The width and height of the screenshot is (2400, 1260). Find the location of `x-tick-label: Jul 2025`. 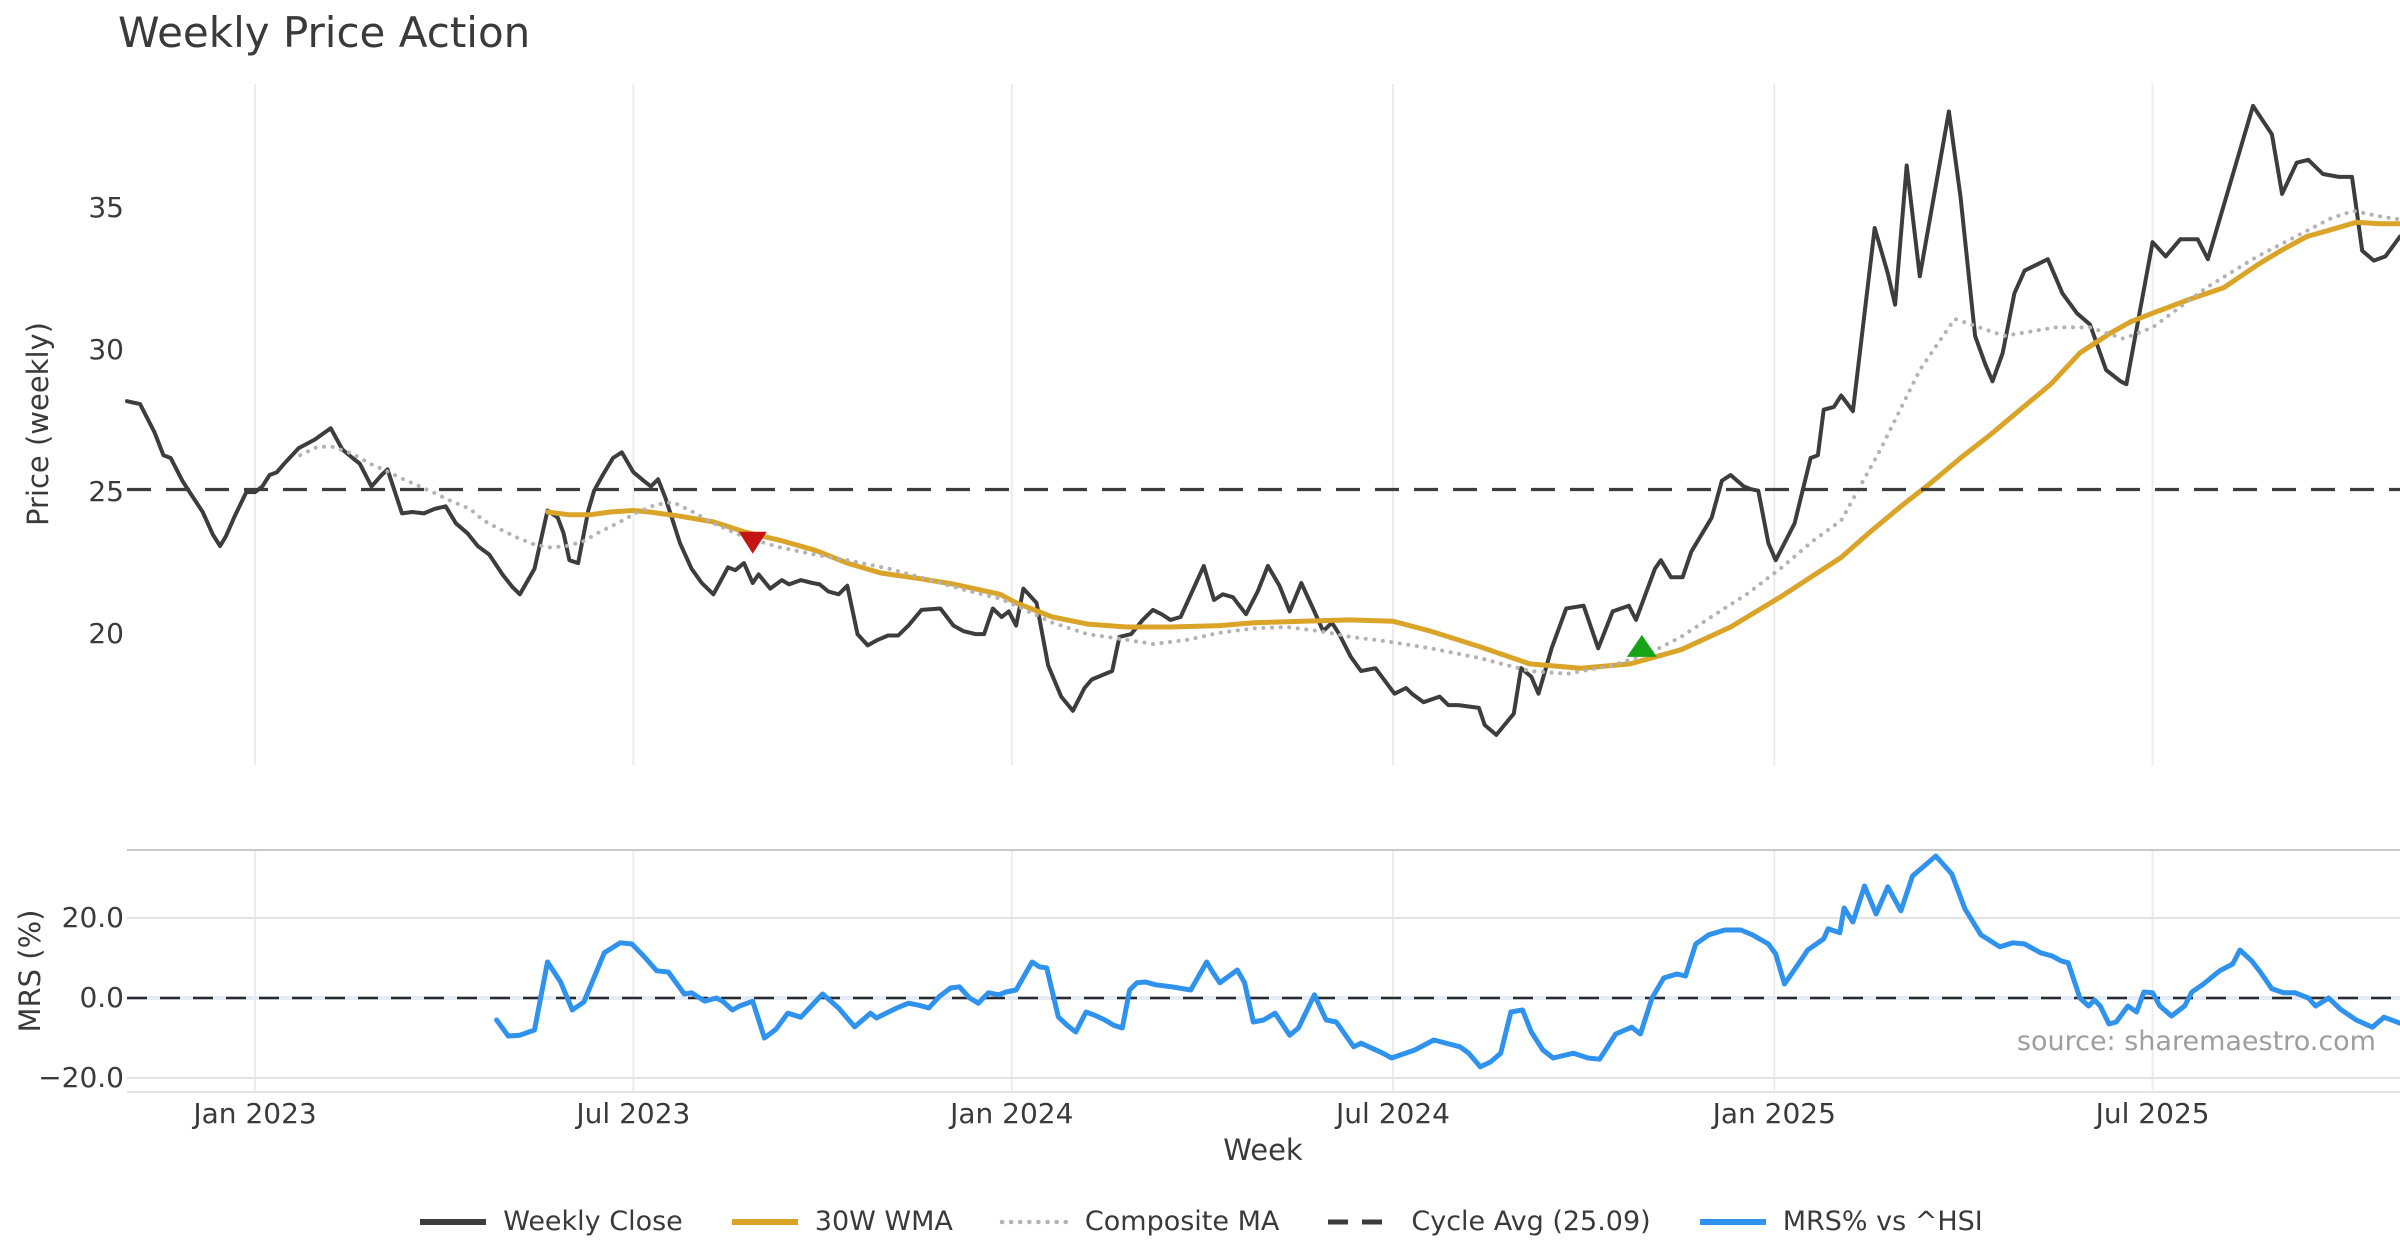

x-tick-label: Jul 2025 is located at coordinates (2152, 1113).